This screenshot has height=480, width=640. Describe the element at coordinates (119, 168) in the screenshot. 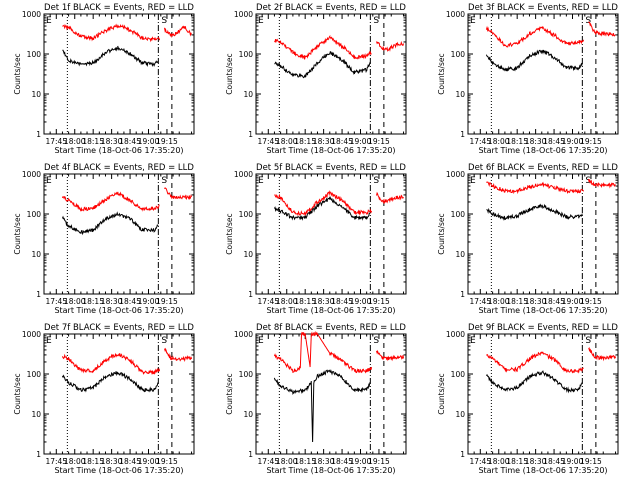

I see `chart-title: Det 4f BLACK = Events, RED = LLD` at that location.